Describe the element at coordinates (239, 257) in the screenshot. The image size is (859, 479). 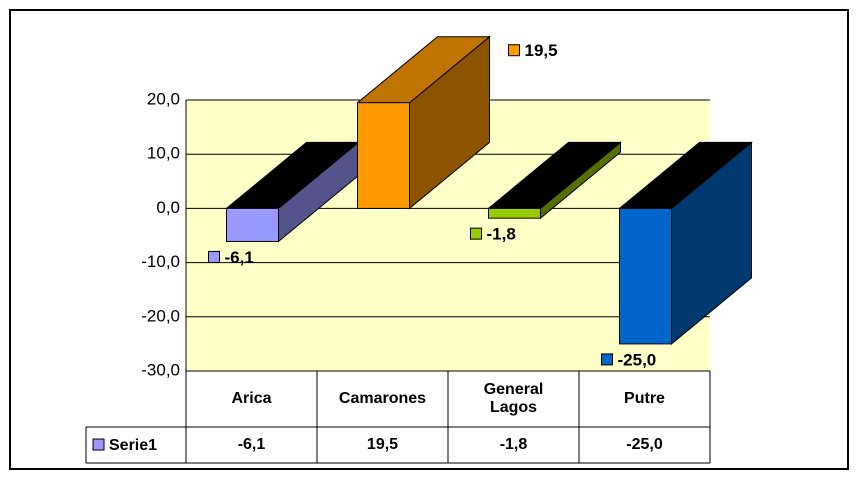
I see `value-label: -6,1` at that location.